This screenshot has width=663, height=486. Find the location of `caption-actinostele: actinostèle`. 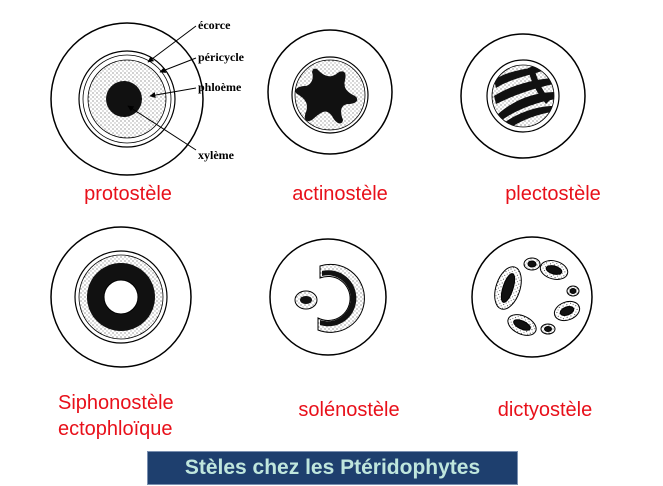

caption-actinostele: actinostèle is located at coordinates (340, 194).